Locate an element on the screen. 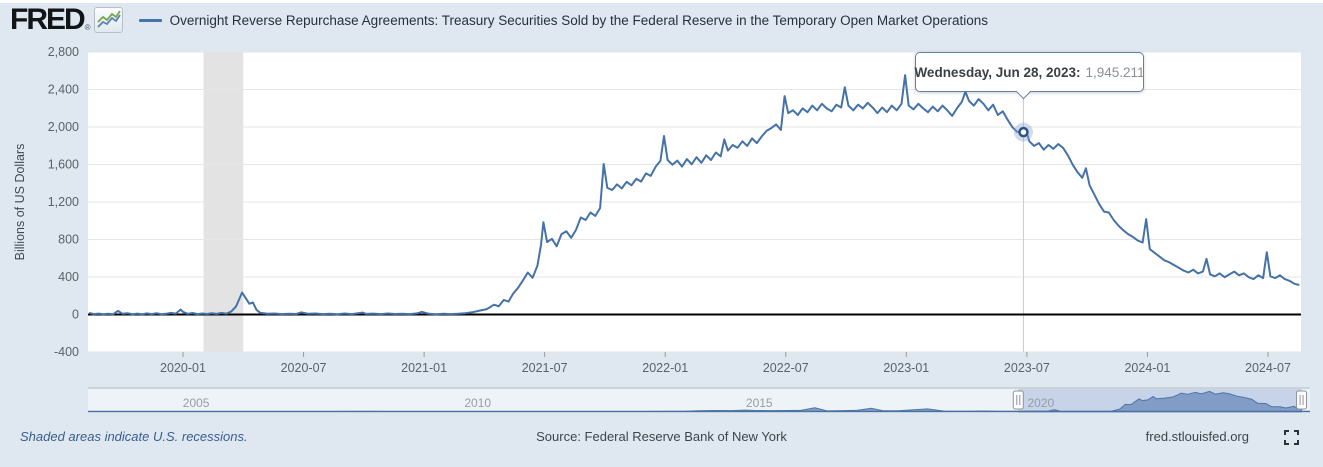 The height and width of the screenshot is (467, 1323). registered-mark: ® is located at coordinates (87, 27).